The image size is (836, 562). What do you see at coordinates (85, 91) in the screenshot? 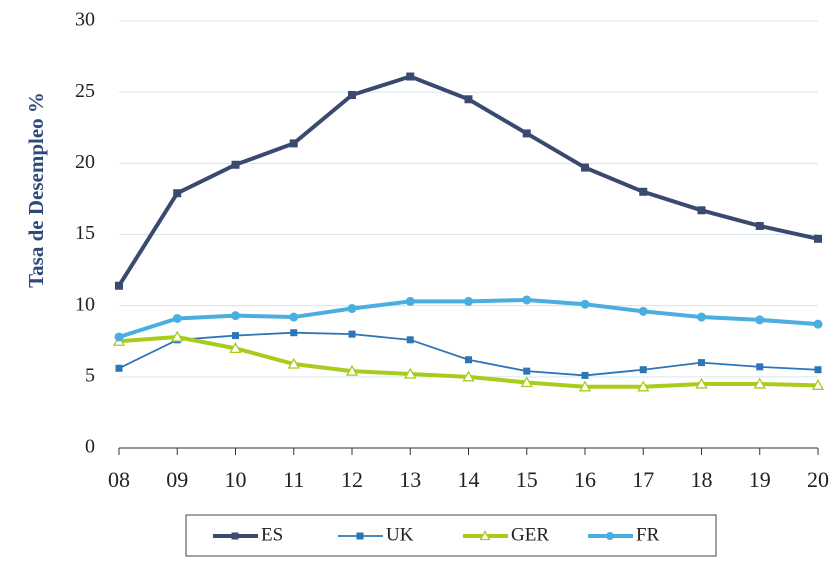
I see `y-tick-label: 25` at bounding box center [85, 91].